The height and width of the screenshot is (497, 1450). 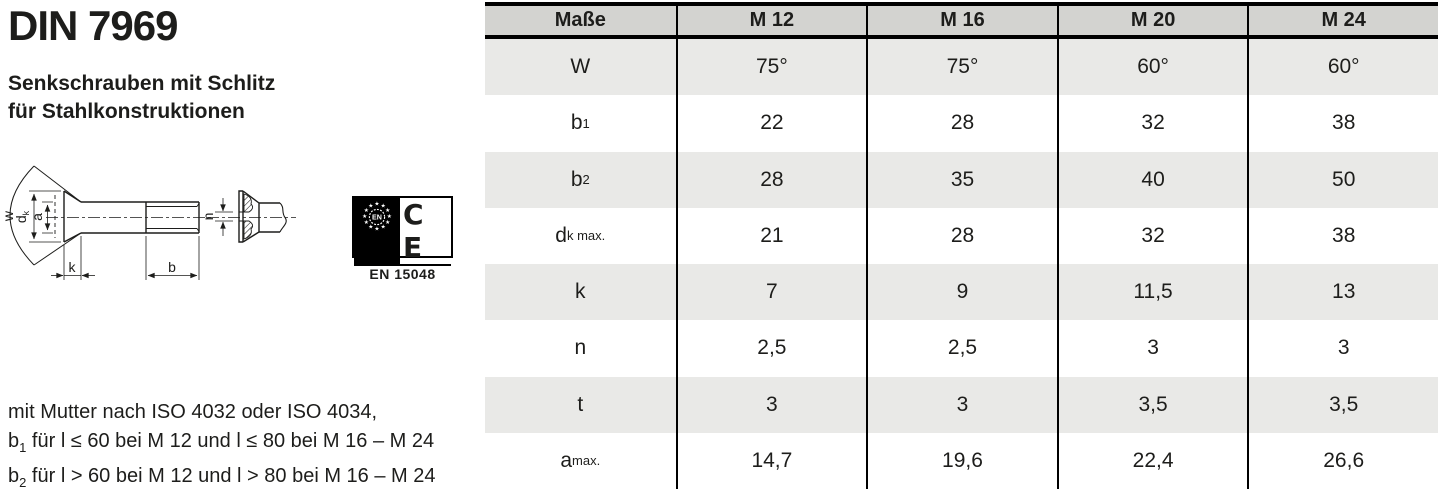 What do you see at coordinates (1152, 292) in the screenshot?
I see `table-cell: 11,5` at bounding box center [1152, 292].